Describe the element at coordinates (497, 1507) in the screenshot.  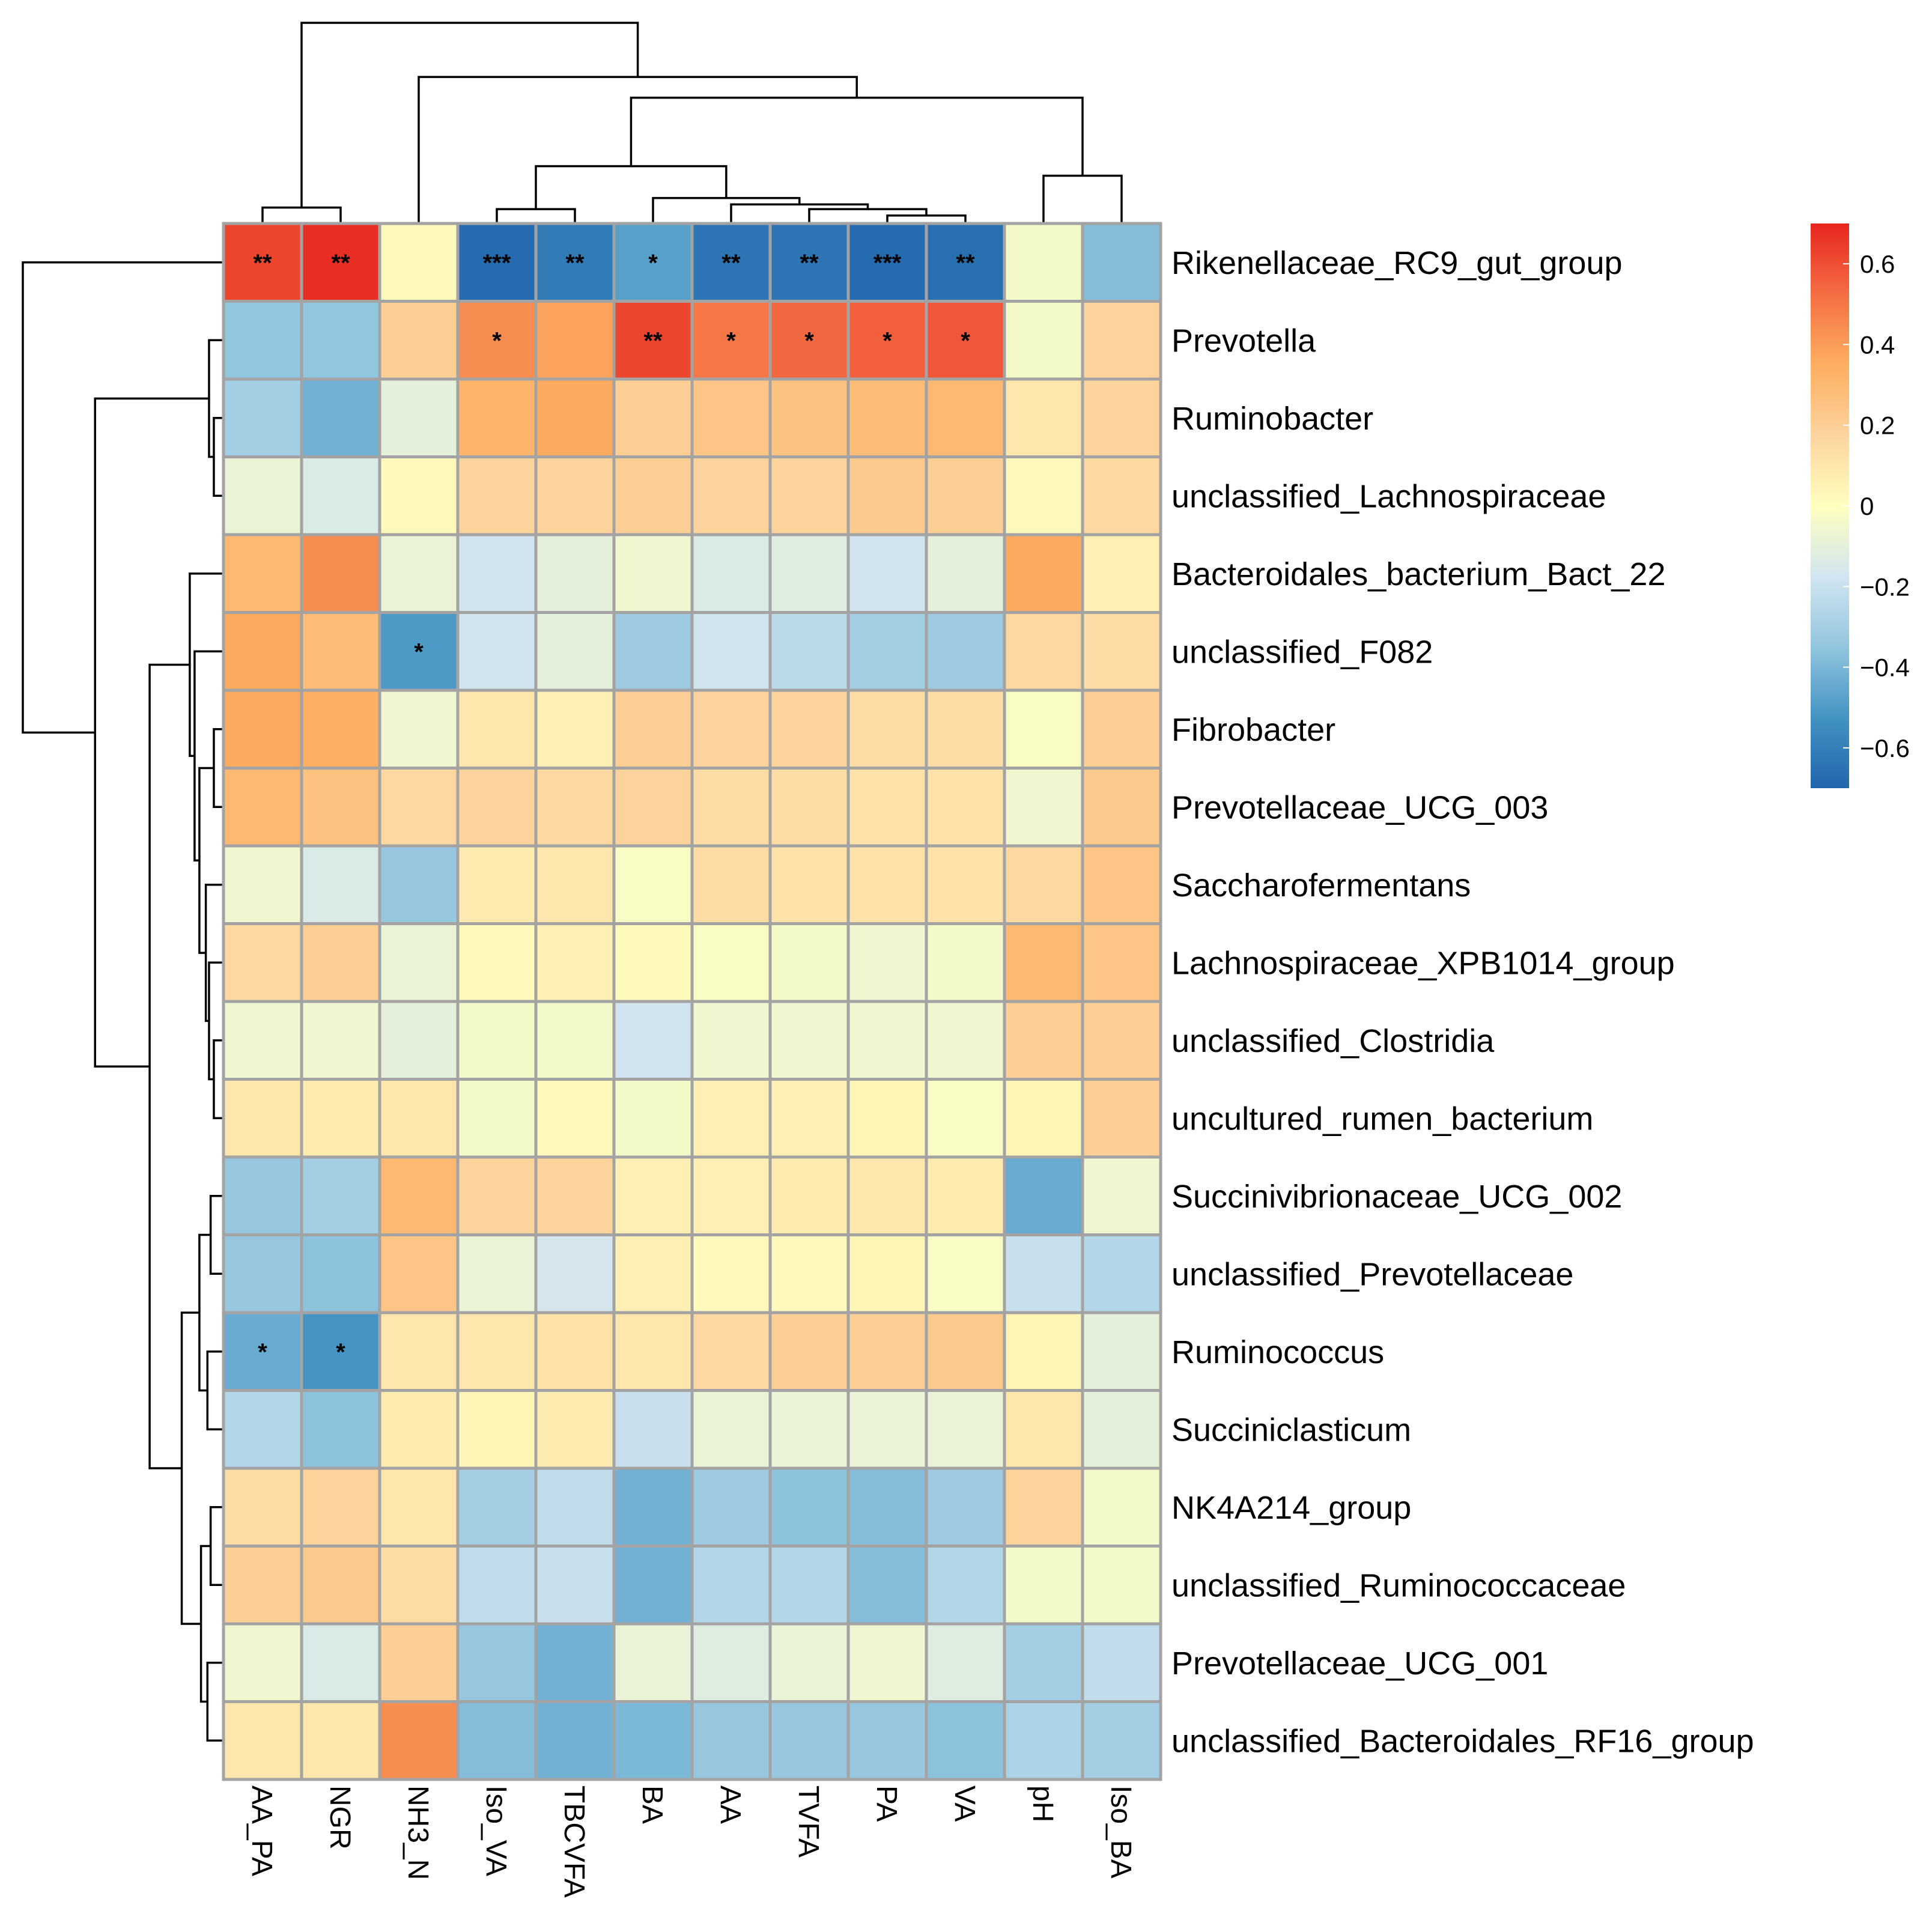
I see `heatmap-cell-nk4a214-group-iso-va` at that location.